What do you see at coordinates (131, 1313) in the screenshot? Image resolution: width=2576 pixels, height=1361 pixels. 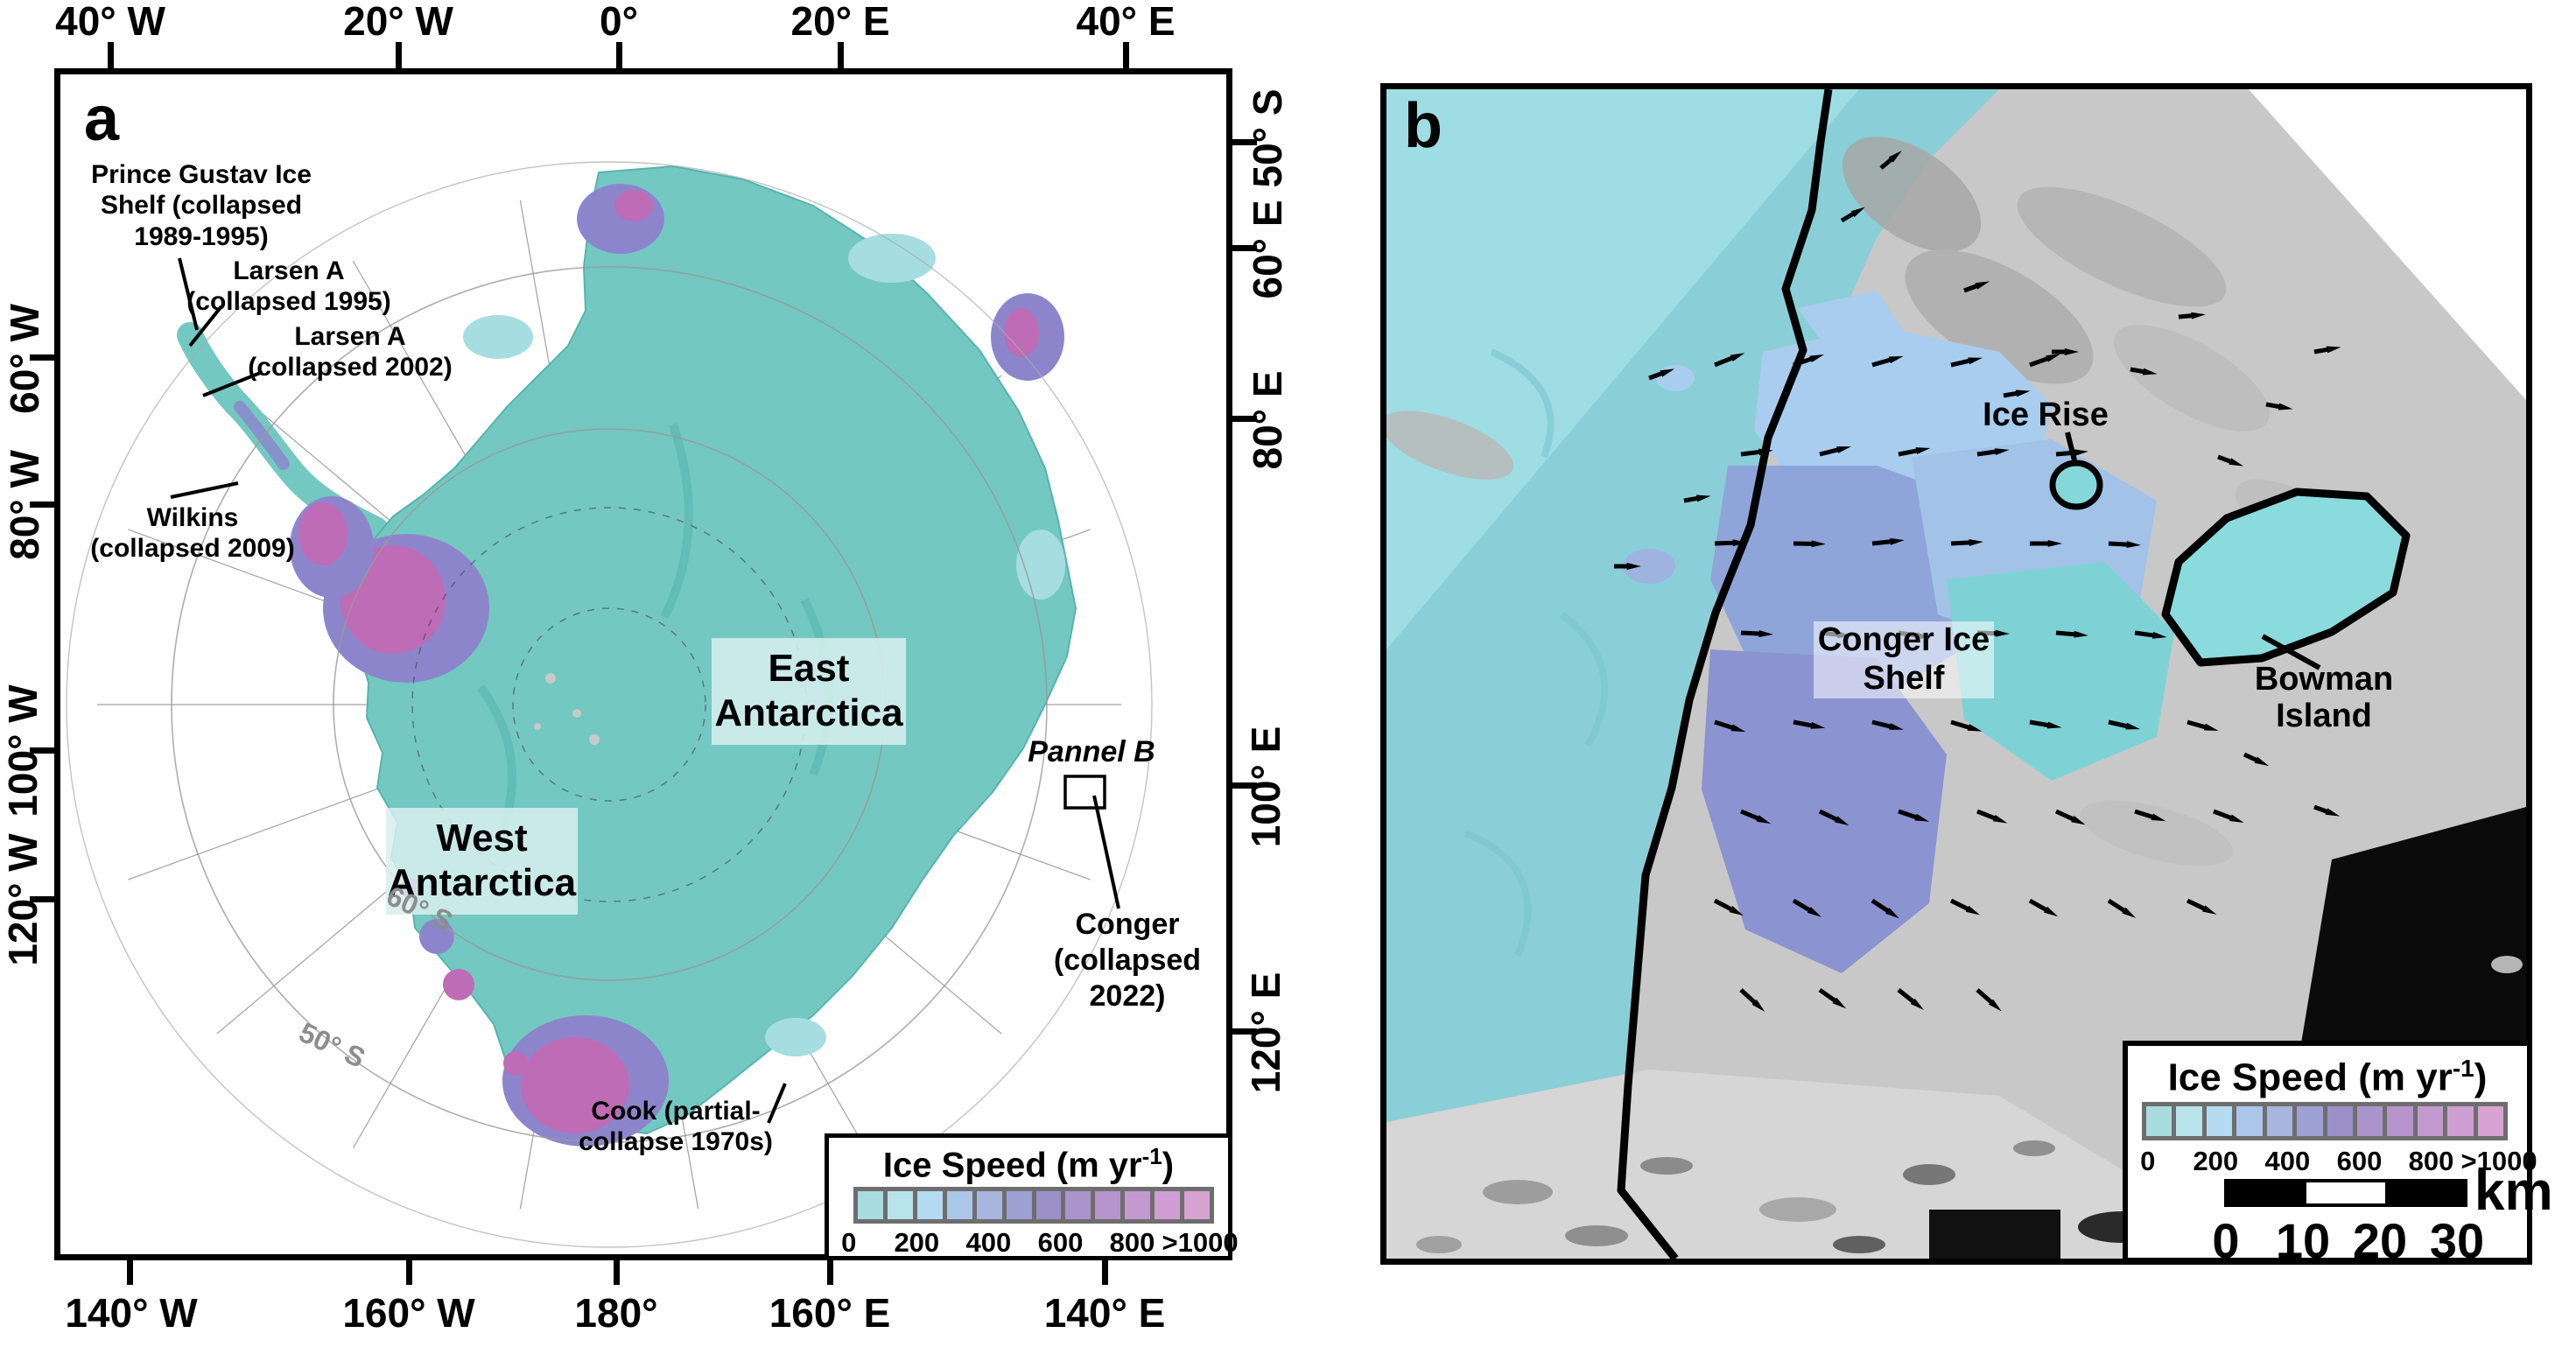 I see `axis-bottom-140w: 140° W` at bounding box center [131, 1313].